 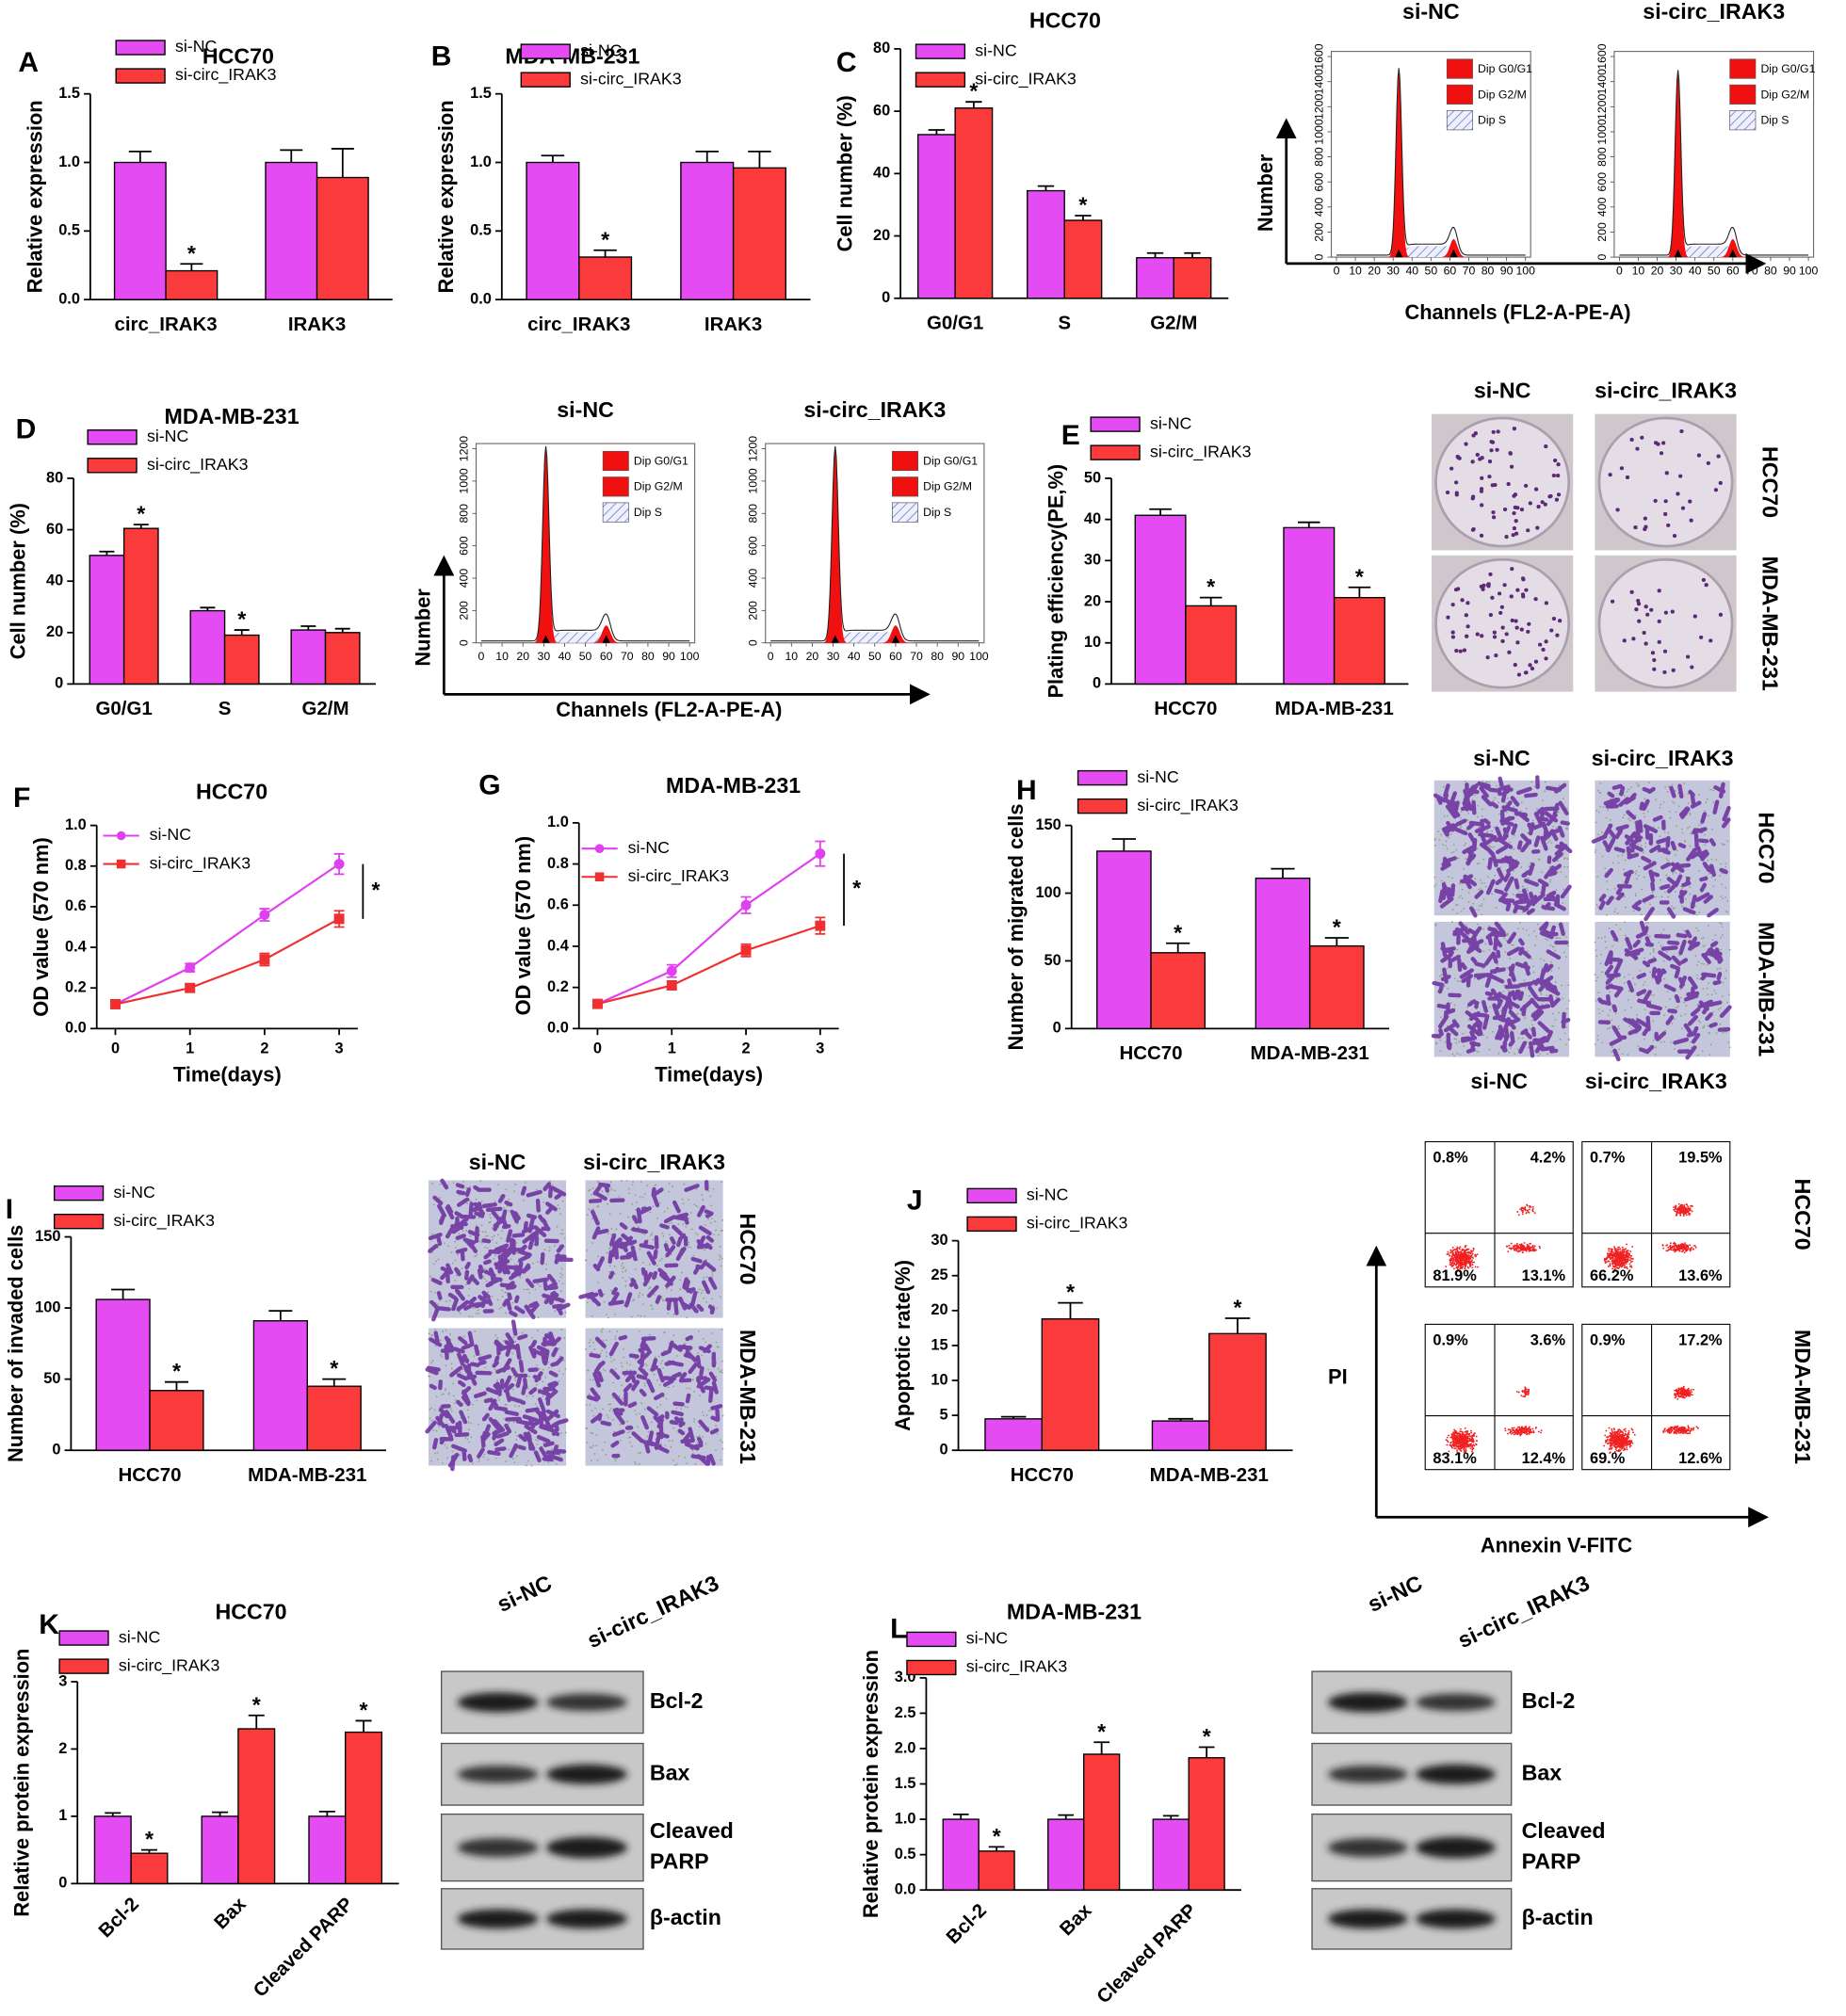 I want to click on y-tick-label: 600, so click(x=754, y=546).